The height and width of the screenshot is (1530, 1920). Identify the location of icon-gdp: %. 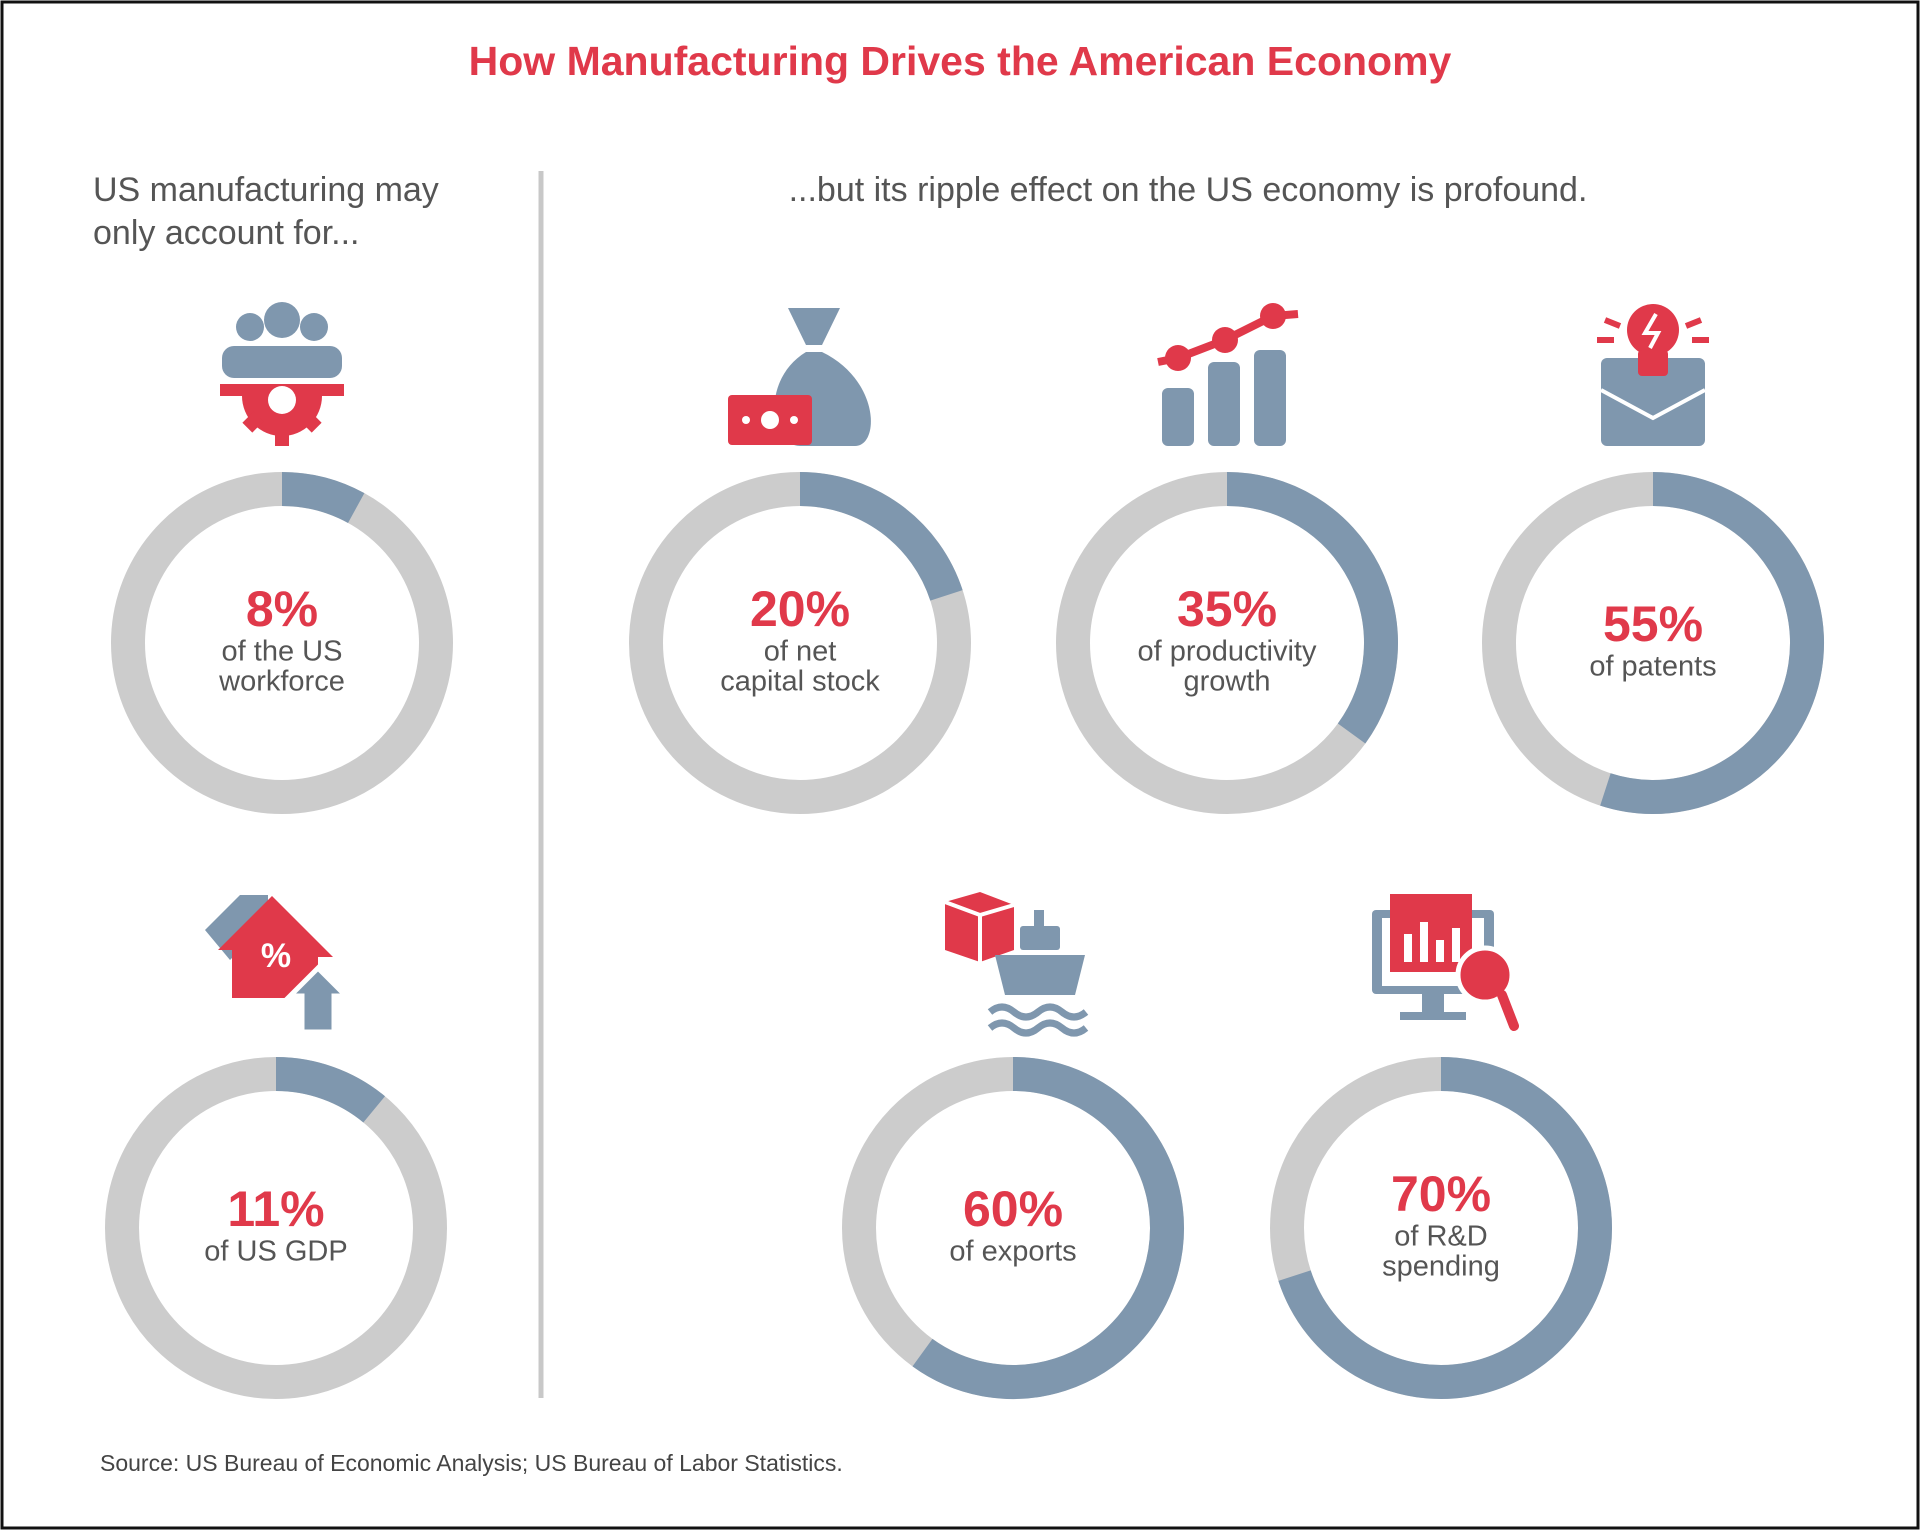
(279, 965).